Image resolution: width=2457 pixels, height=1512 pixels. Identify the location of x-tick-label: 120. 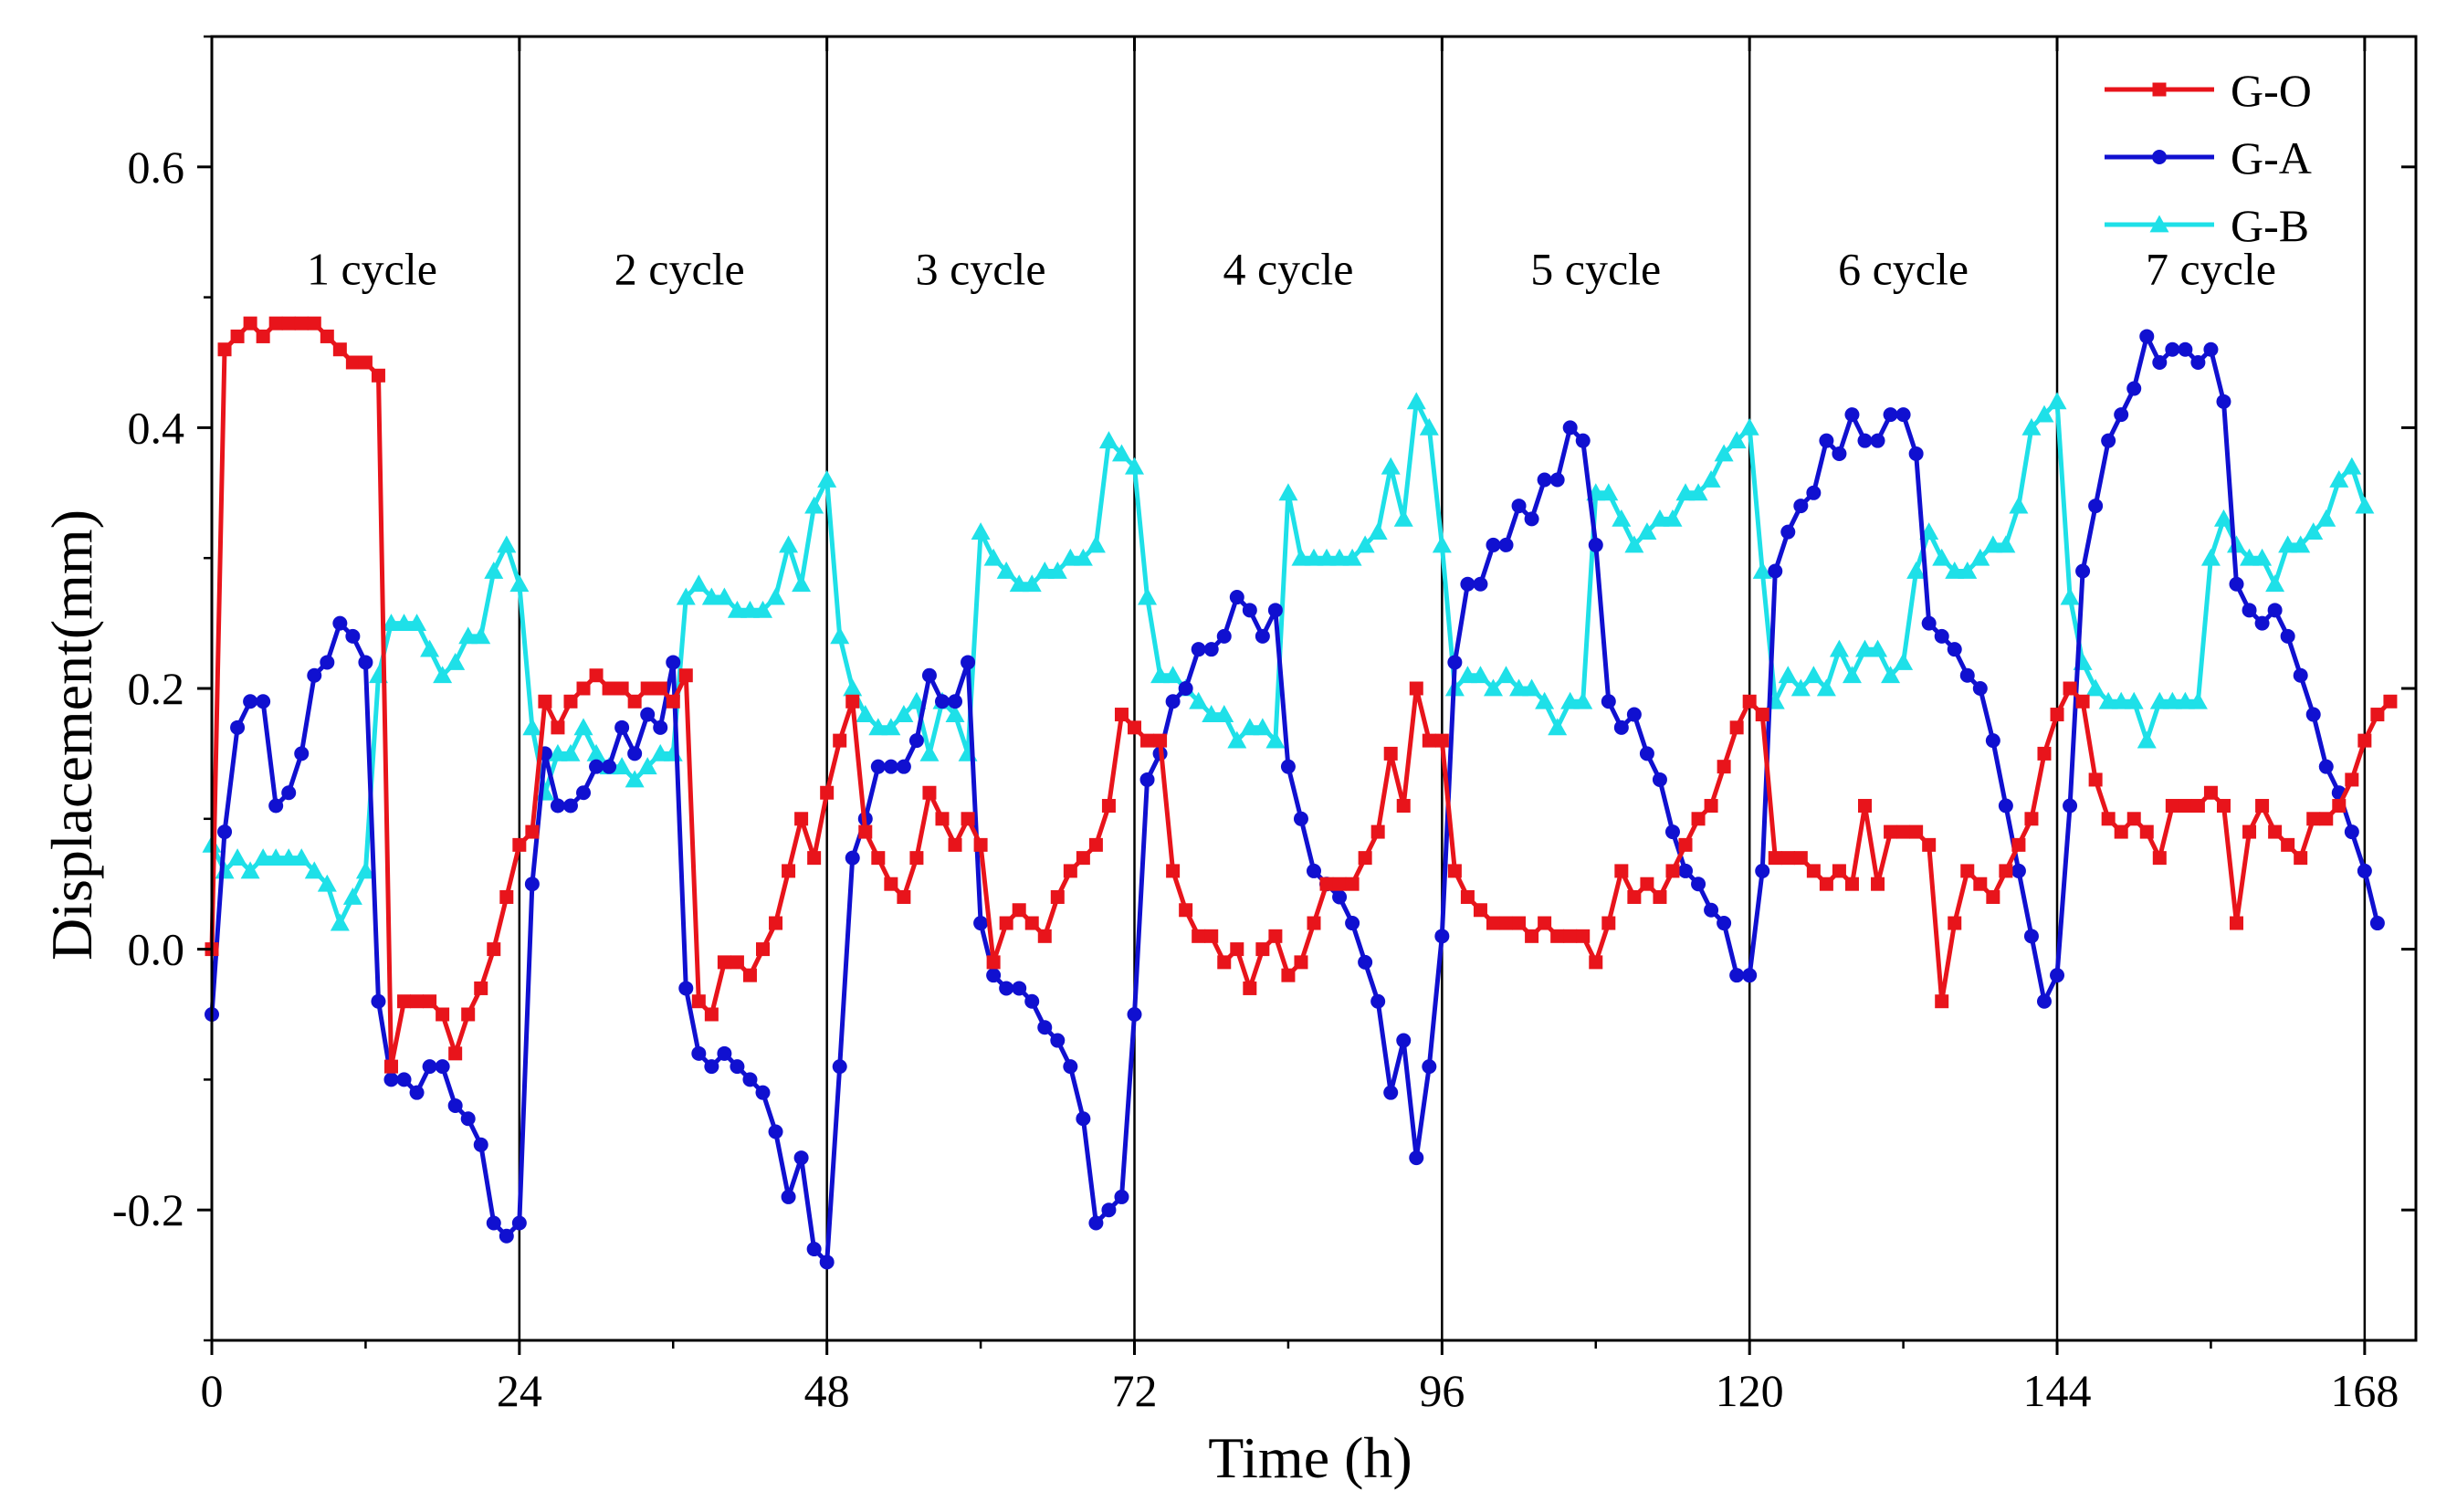
(1750, 1390).